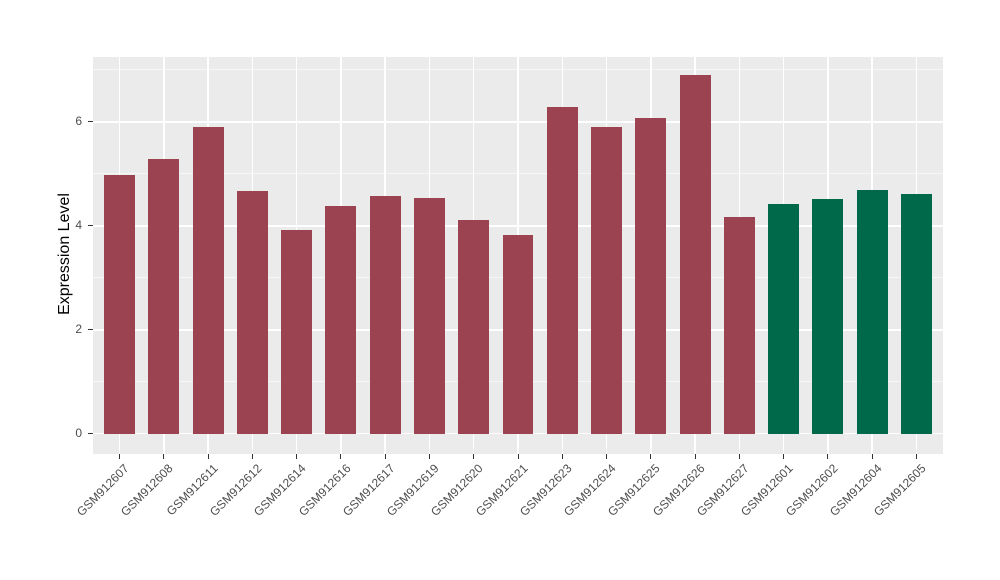  What do you see at coordinates (252, 312) in the screenshot?
I see `bar-GSM912612` at bounding box center [252, 312].